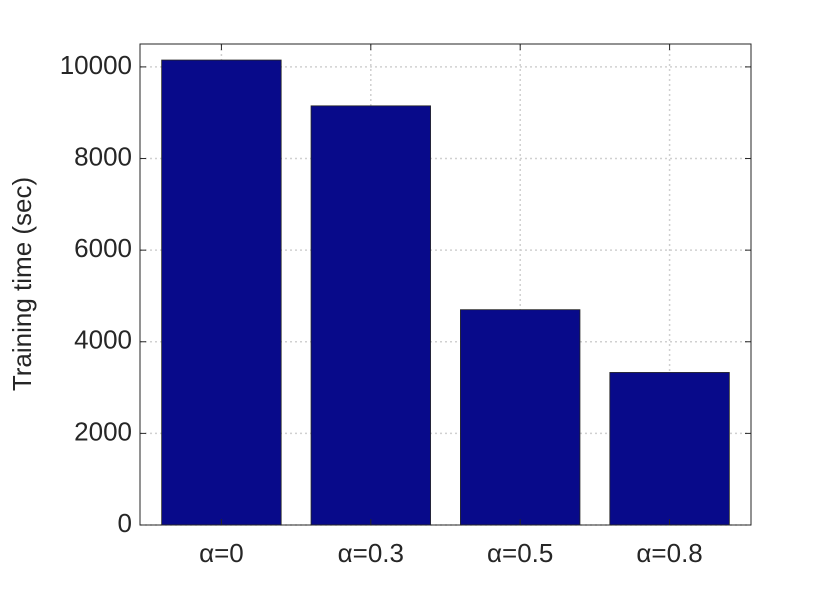 Image resolution: width=830 pixels, height=590 pixels. What do you see at coordinates (103, 340) in the screenshot?
I see `y-tick-label: 4000` at bounding box center [103, 340].